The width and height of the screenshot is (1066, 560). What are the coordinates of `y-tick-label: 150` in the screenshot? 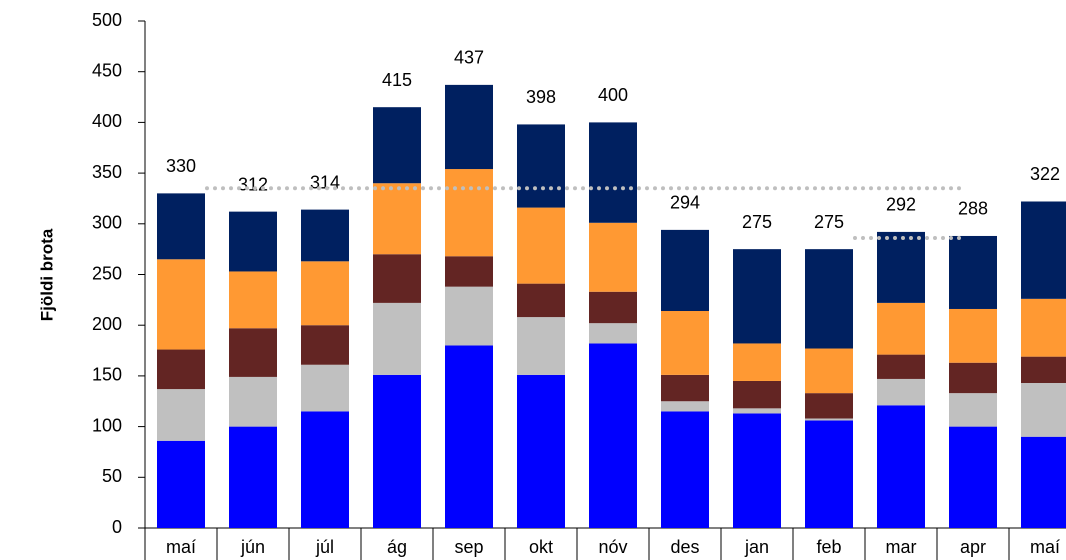 It's located at (107, 375).